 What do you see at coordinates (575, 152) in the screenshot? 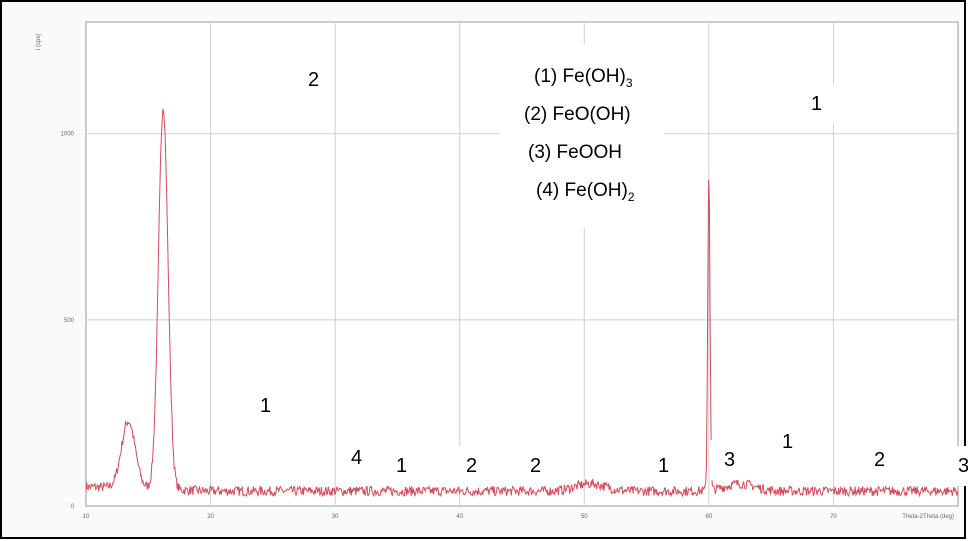
I see `legend-entry-3: (3) FeOOH` at bounding box center [575, 152].